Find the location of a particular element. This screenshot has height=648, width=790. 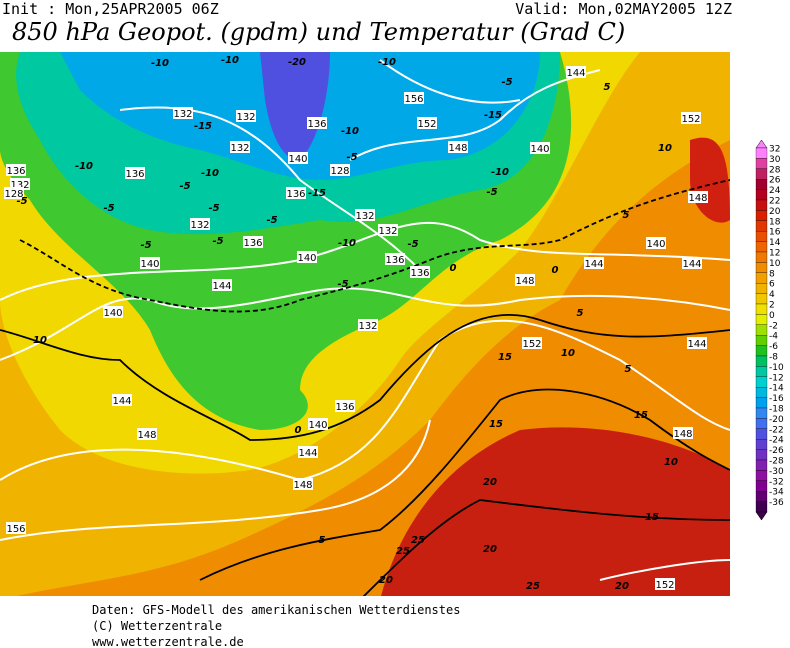

colorbar-label: 26 is located at coordinates (775, 181).